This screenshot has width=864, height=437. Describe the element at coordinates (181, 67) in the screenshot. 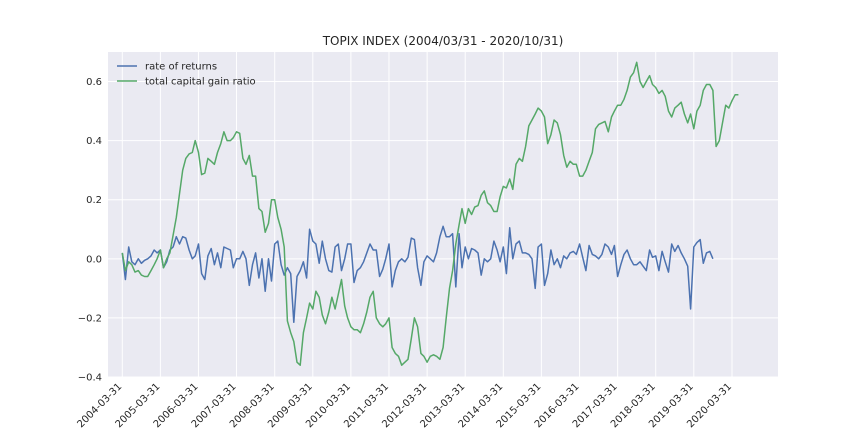

I see `legend-label-0: rate of returns` at that location.